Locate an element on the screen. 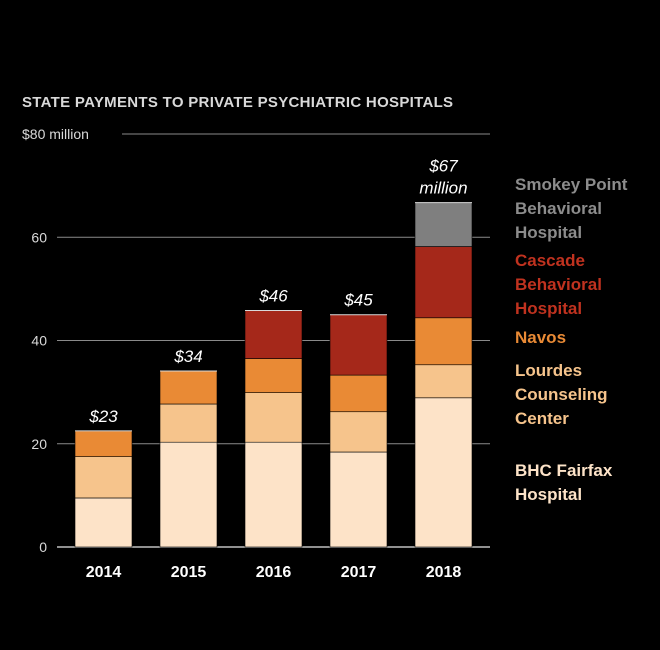 This screenshot has height=650, width=660. x-tick-label: 2015 is located at coordinates (189, 572).